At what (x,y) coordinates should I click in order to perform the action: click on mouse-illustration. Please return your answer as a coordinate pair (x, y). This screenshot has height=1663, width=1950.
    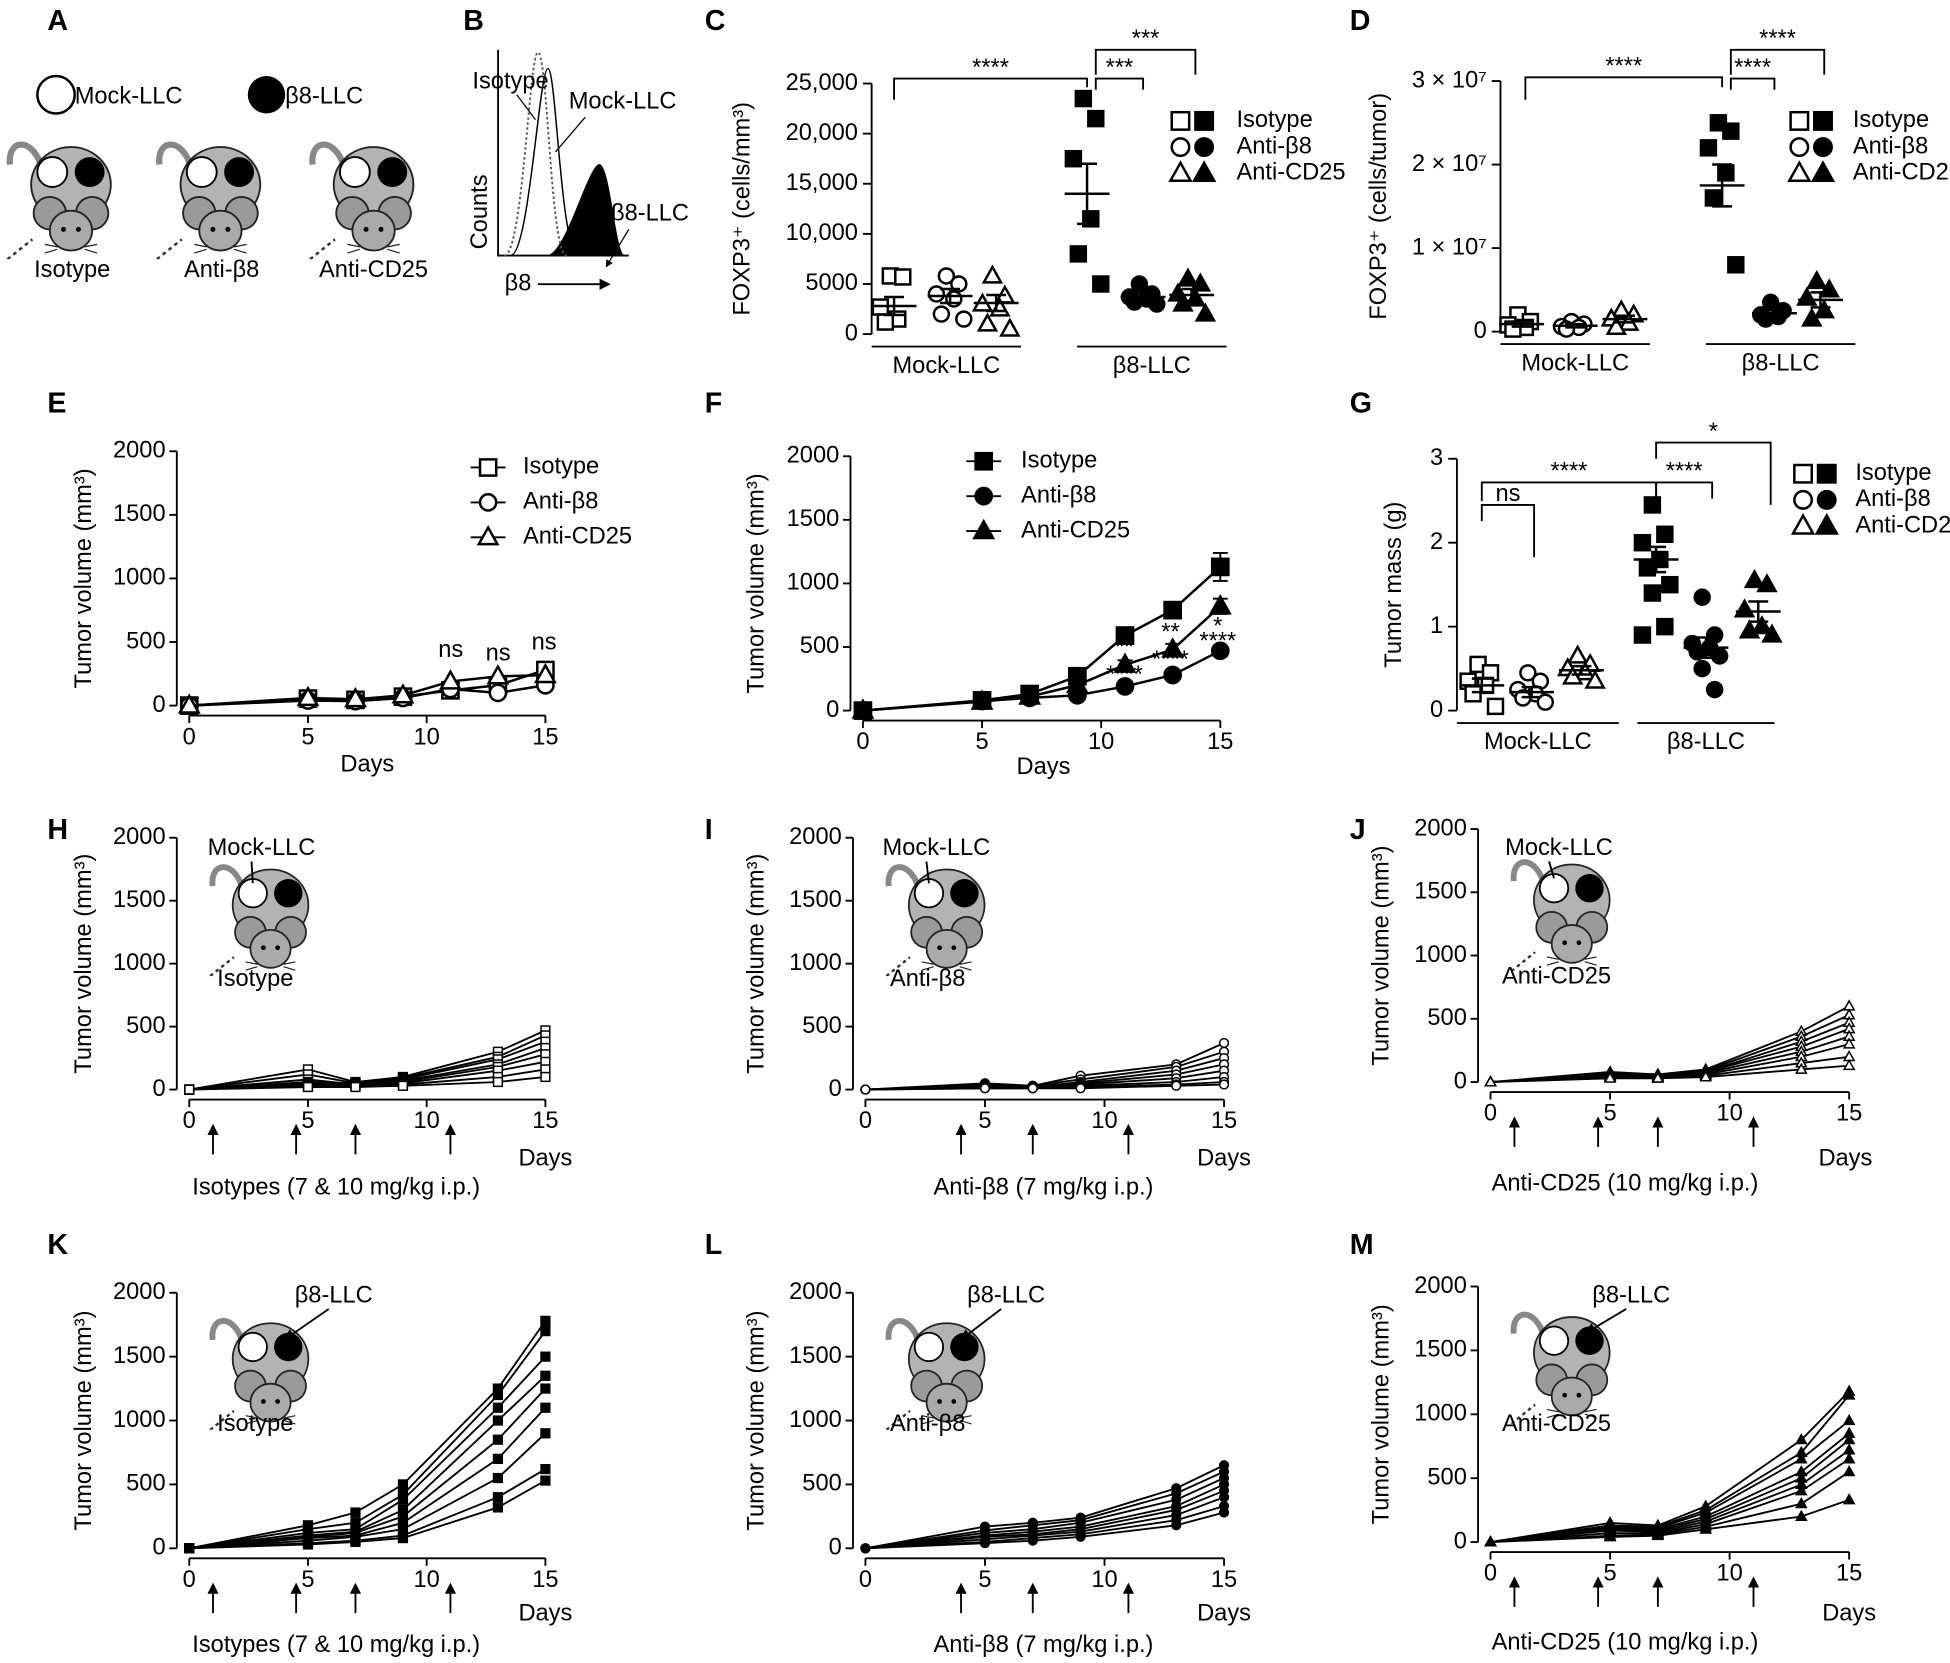
    Looking at the image, I should click on (259, 921).